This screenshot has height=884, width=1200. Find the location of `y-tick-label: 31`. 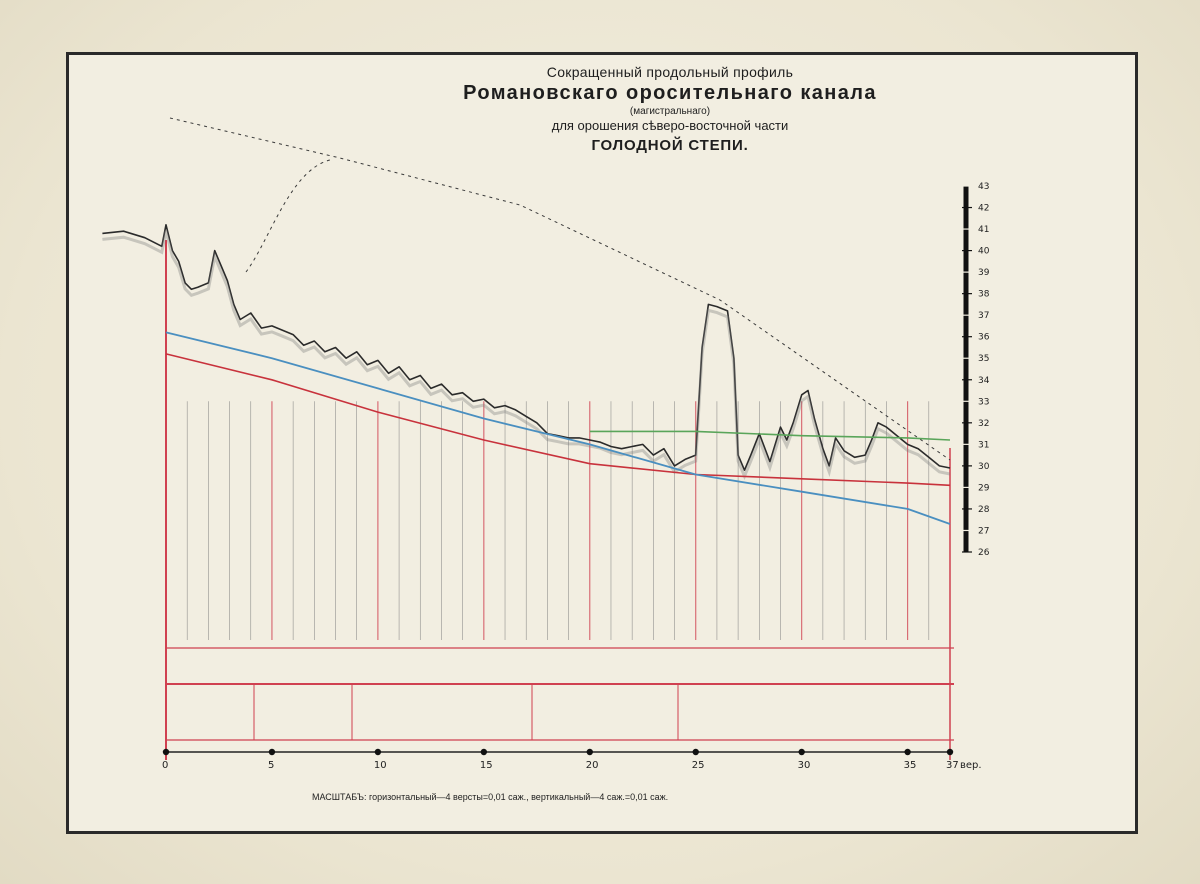

y-tick-label: 31 is located at coordinates (983, 445).